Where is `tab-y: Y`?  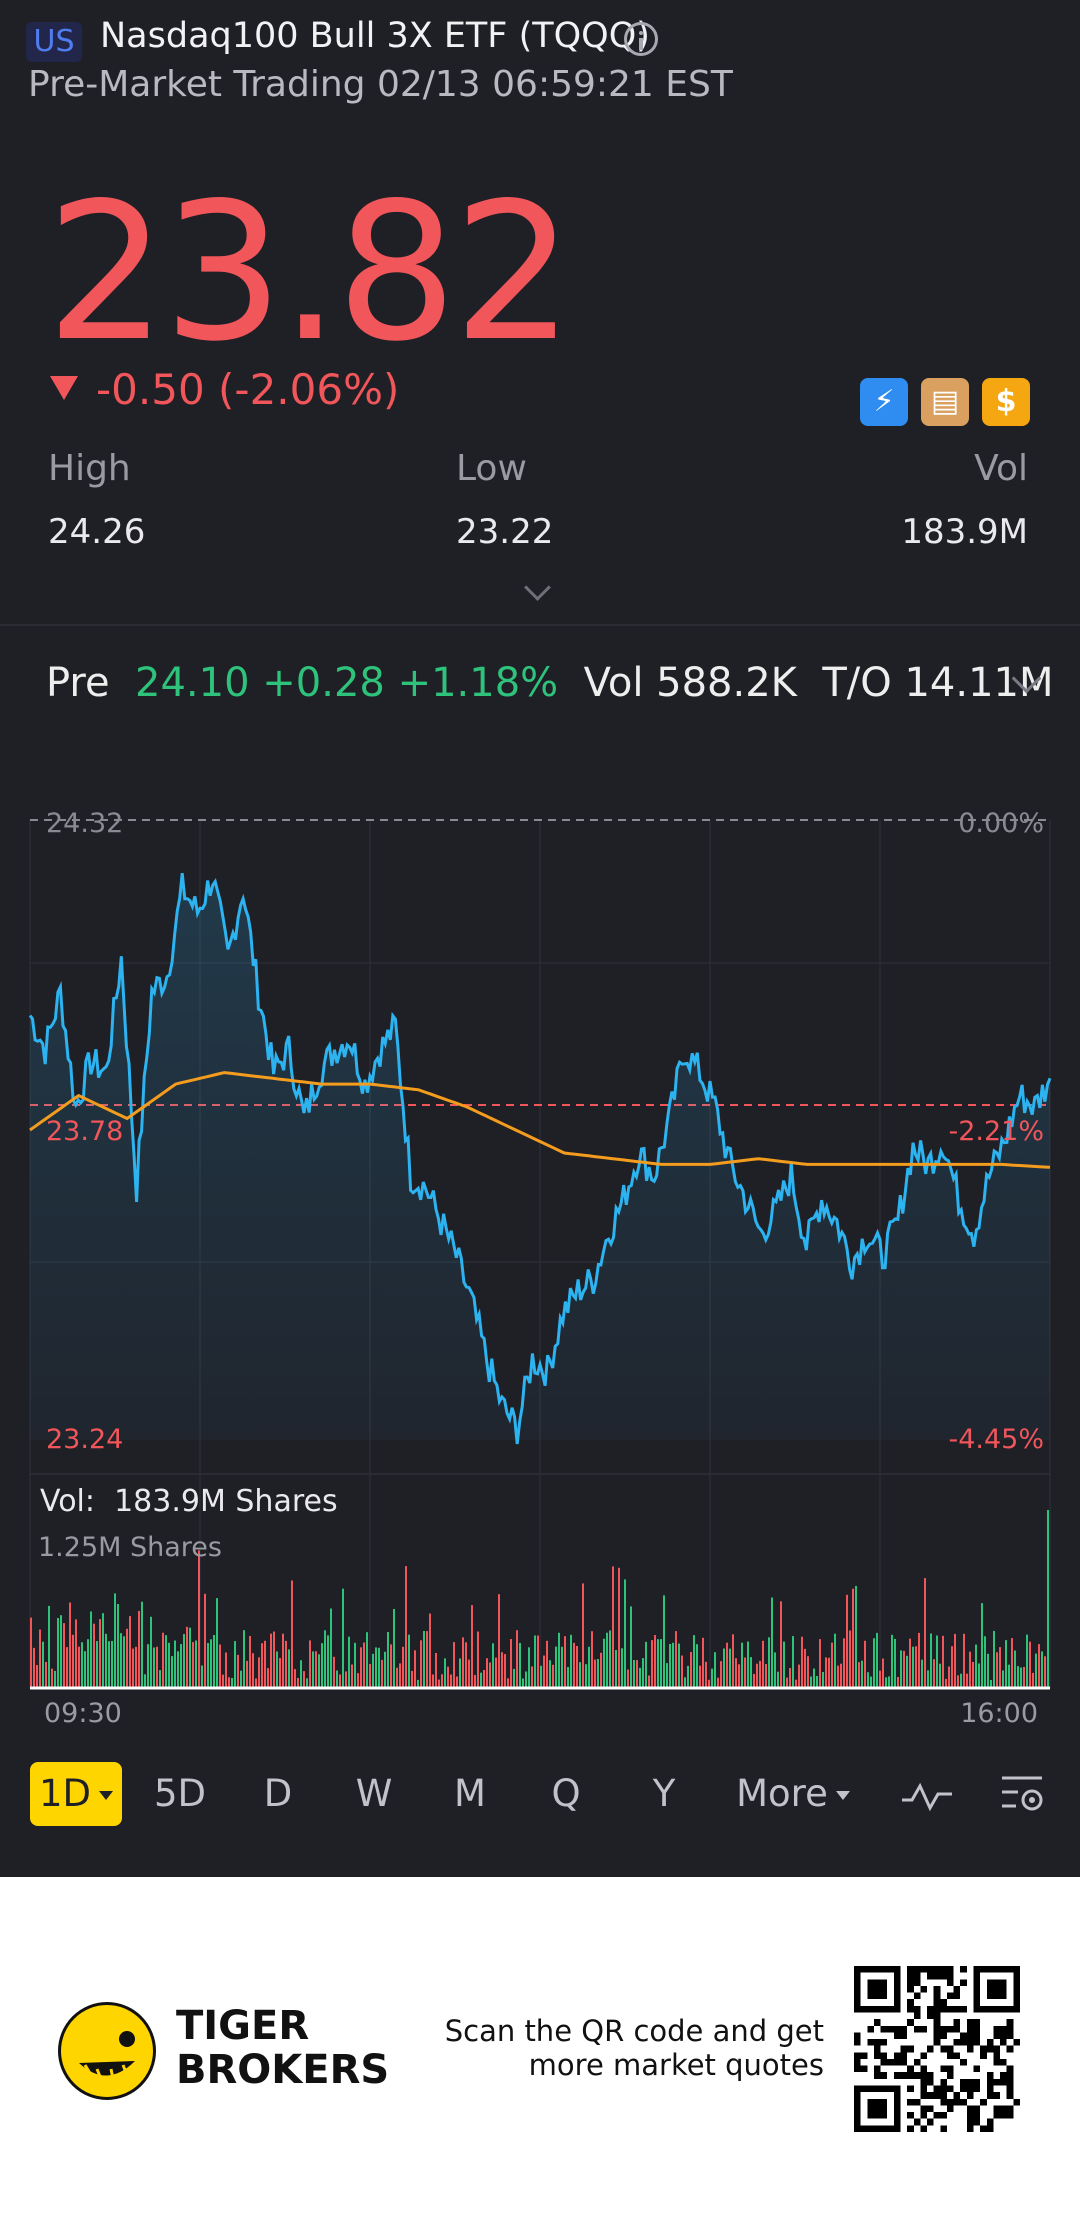
tab-y: Y is located at coordinates (664, 1793).